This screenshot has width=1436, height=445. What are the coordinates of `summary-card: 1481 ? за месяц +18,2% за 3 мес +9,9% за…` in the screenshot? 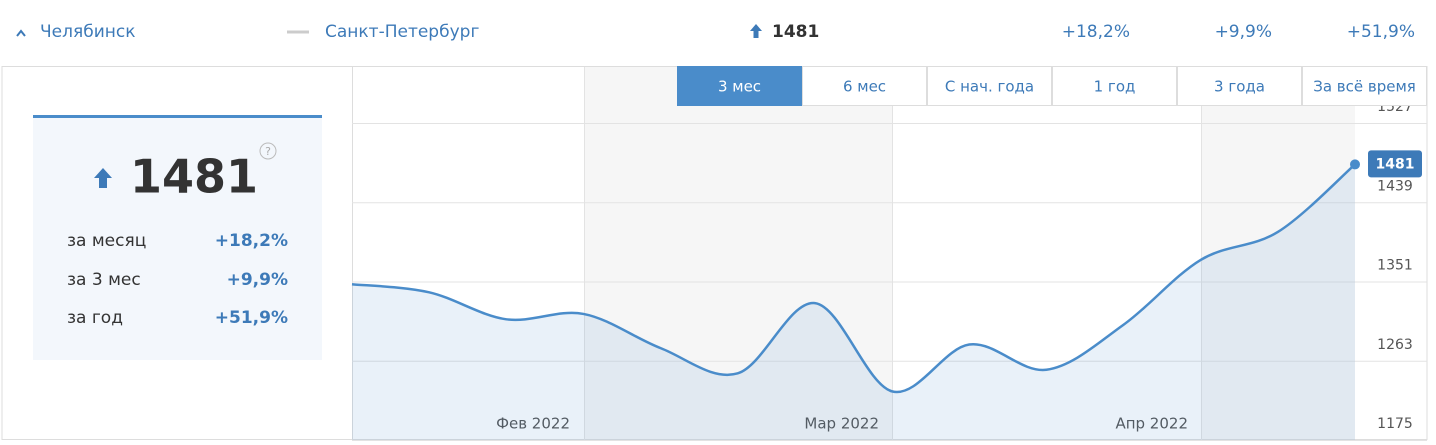 It's located at (177, 237).